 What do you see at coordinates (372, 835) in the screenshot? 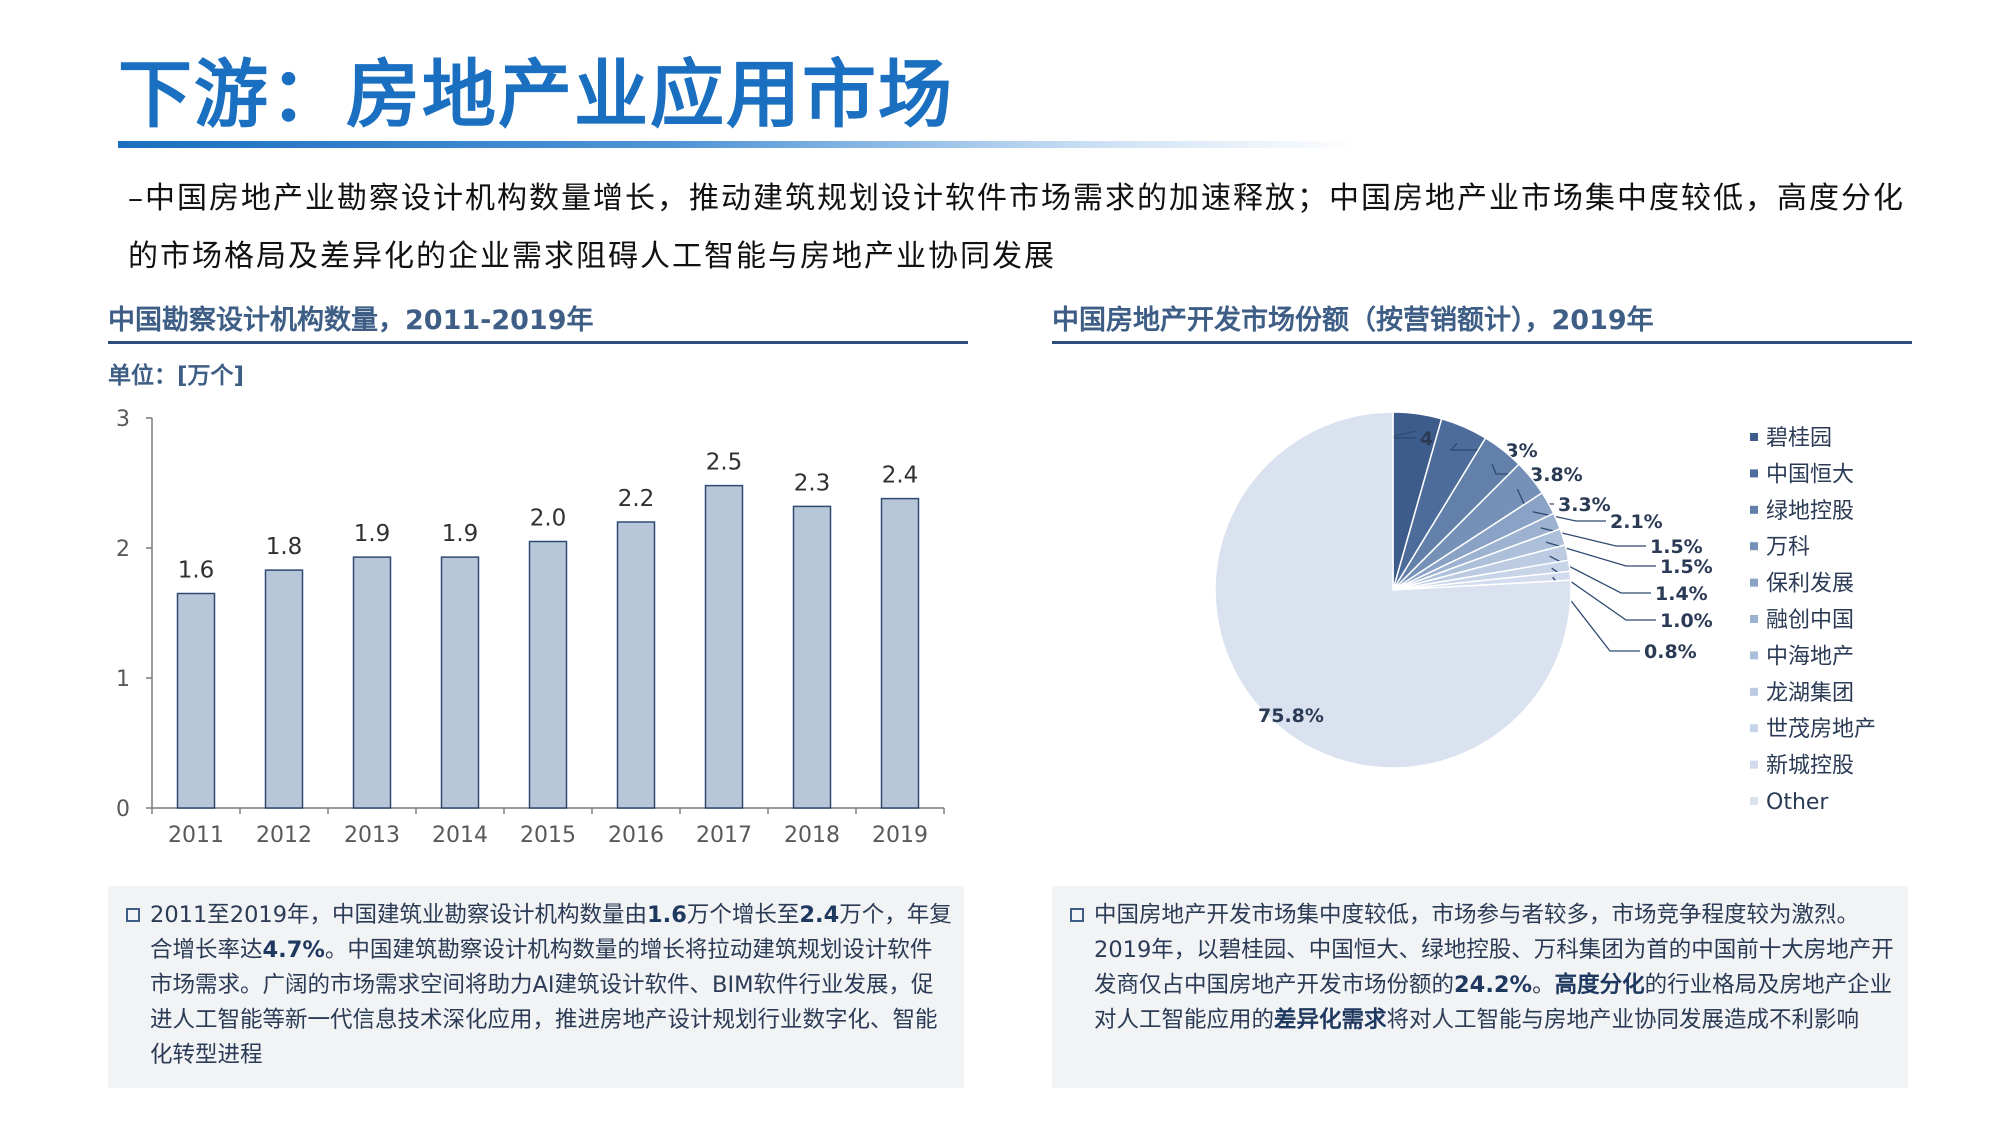
I see `x-tick-label: 2013` at bounding box center [372, 835].